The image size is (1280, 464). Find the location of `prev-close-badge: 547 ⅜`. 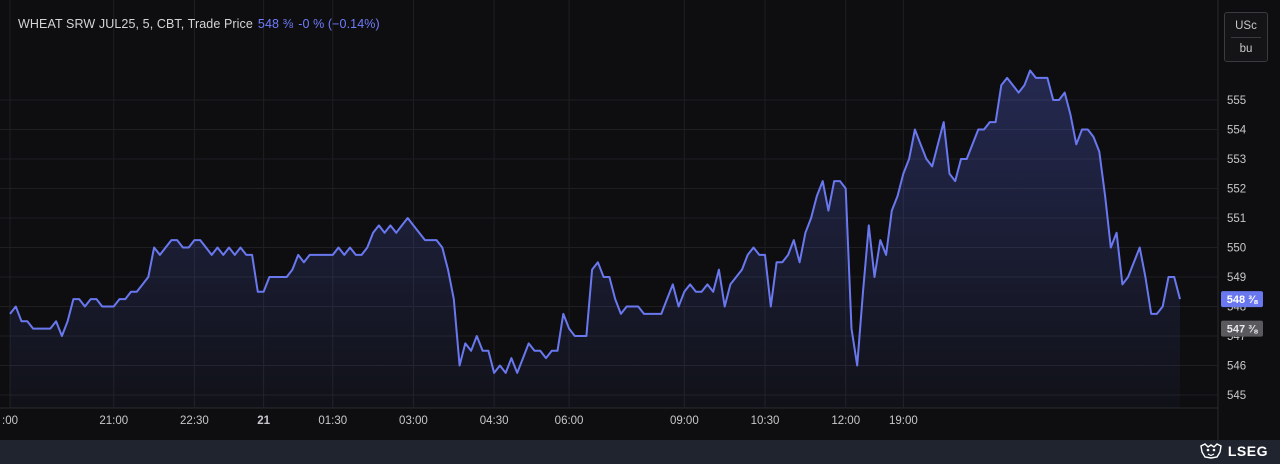

prev-close-badge: 547 ⅜ is located at coordinates (1242, 328).